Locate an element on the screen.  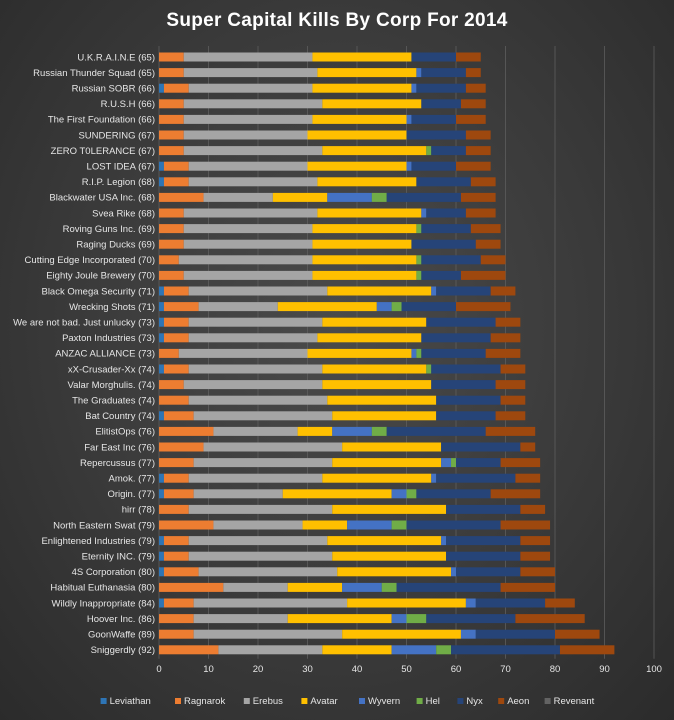
x-tick-label-90: 90 is located at coordinates (604, 669).